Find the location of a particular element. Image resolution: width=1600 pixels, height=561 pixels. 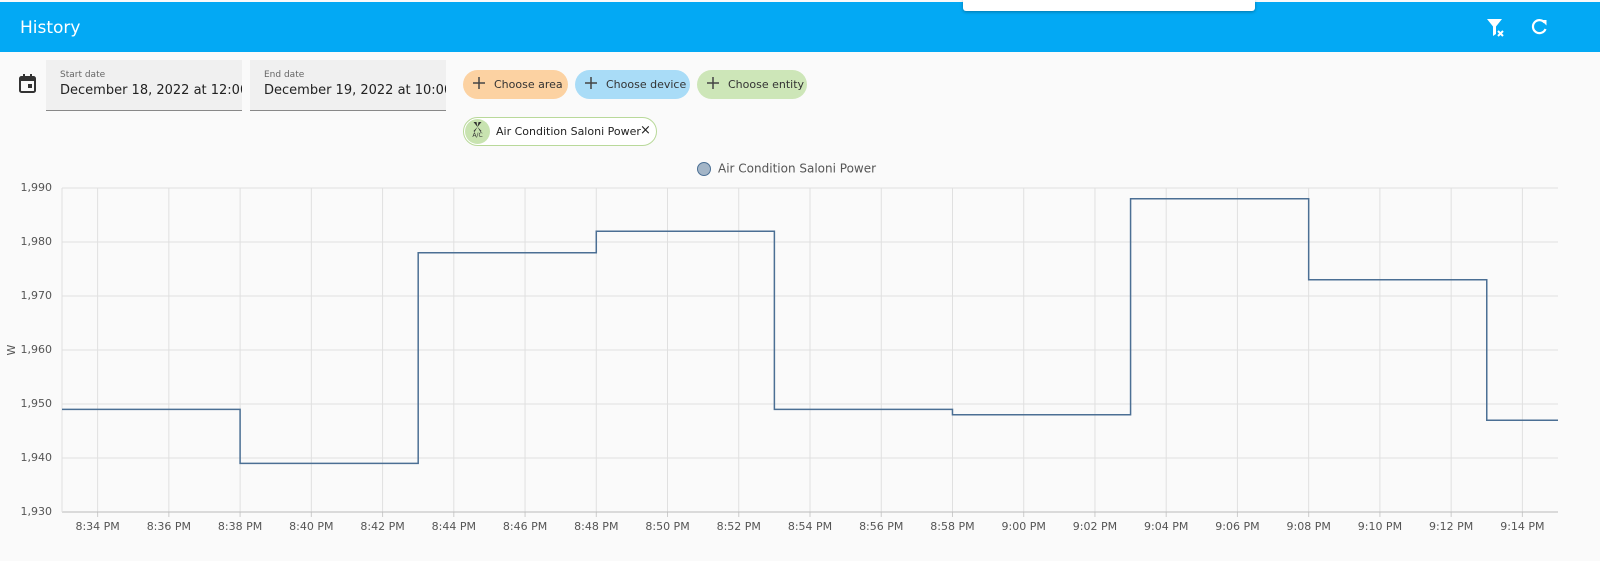

x-tick-label: 9:00 PM is located at coordinates (1024, 526).